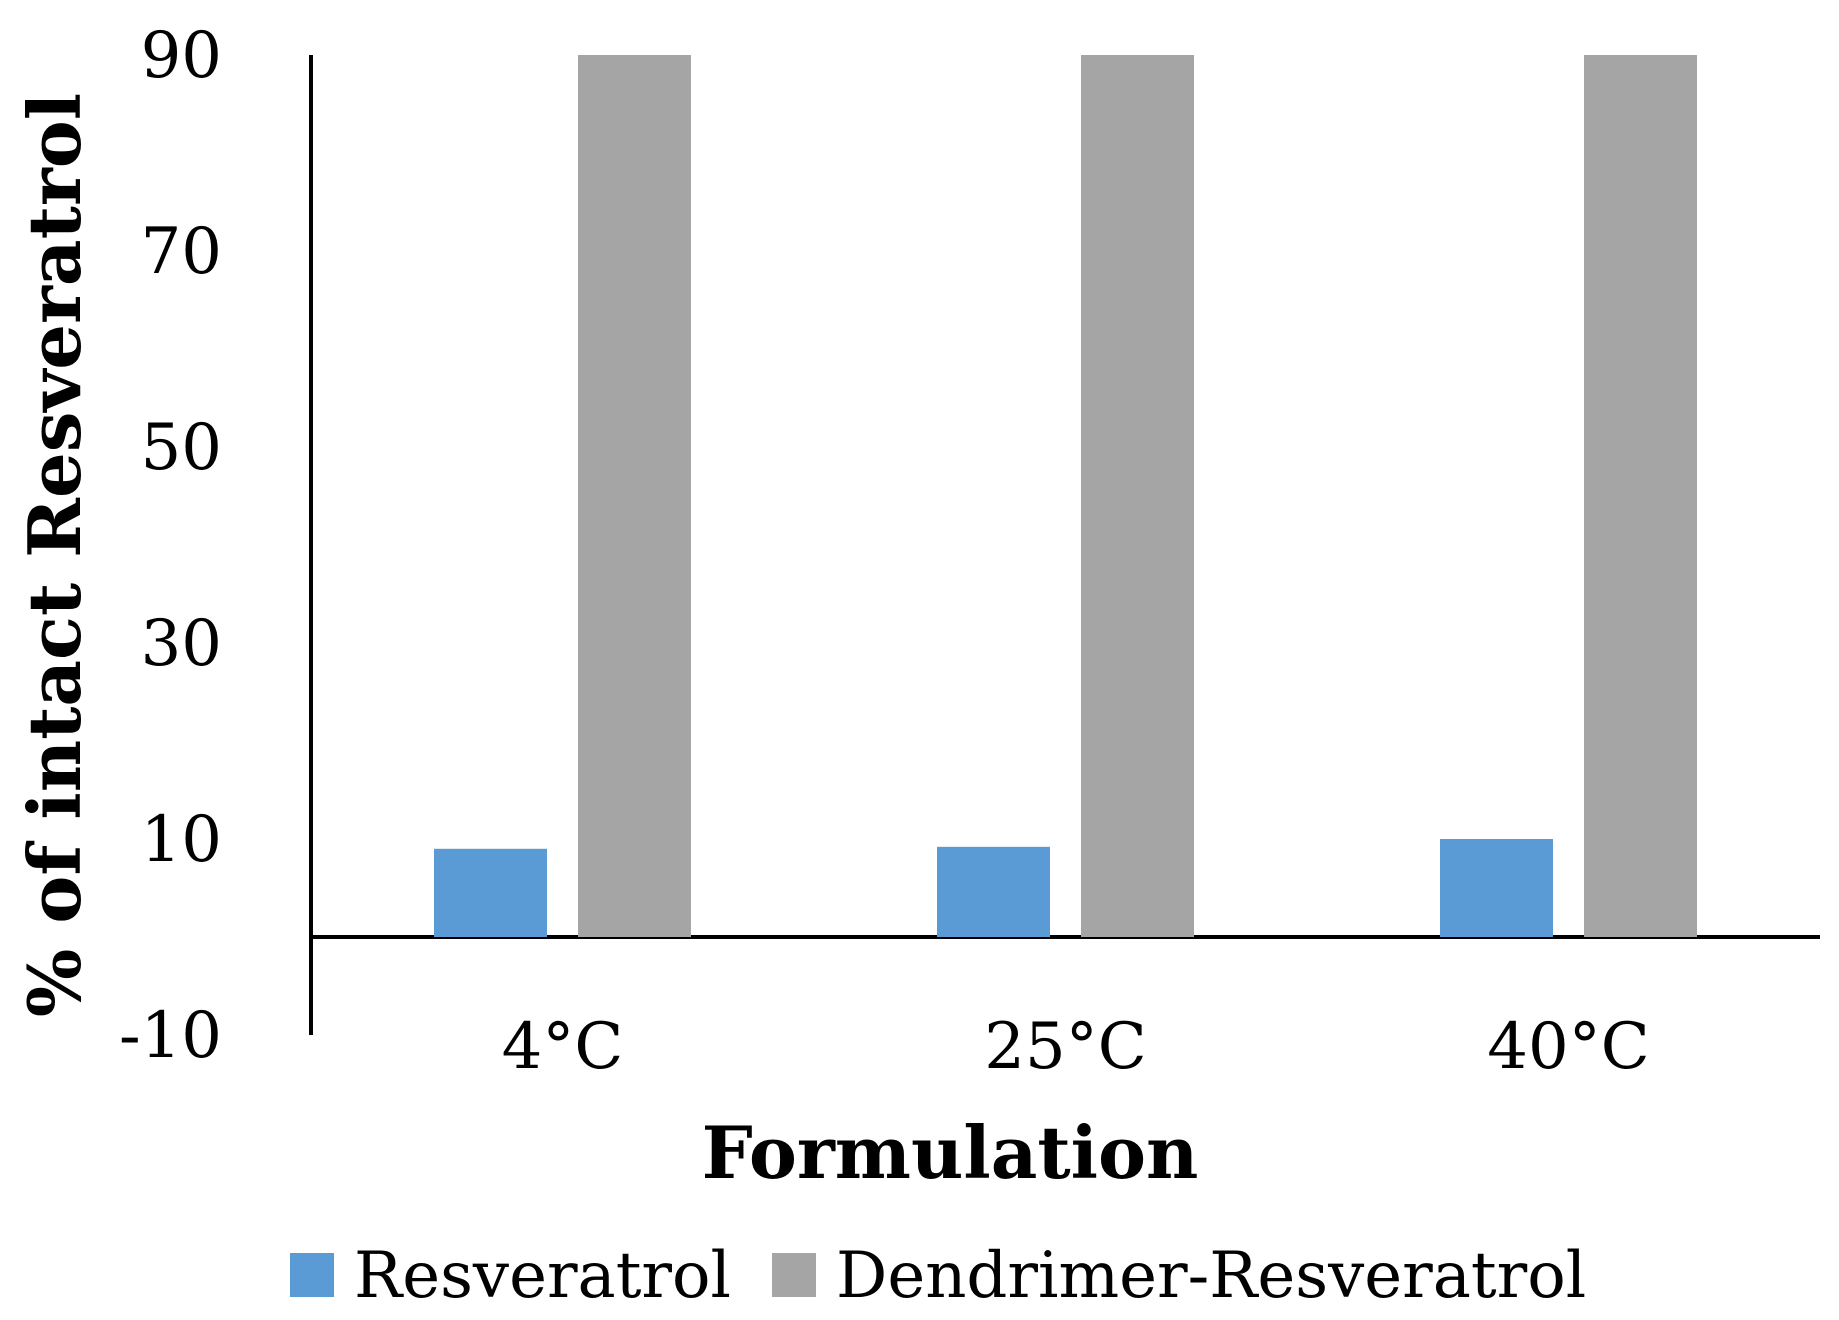  Describe the element at coordinates (542, 1276) in the screenshot. I see `legend-label-resveratrol: Resveratrol` at that location.